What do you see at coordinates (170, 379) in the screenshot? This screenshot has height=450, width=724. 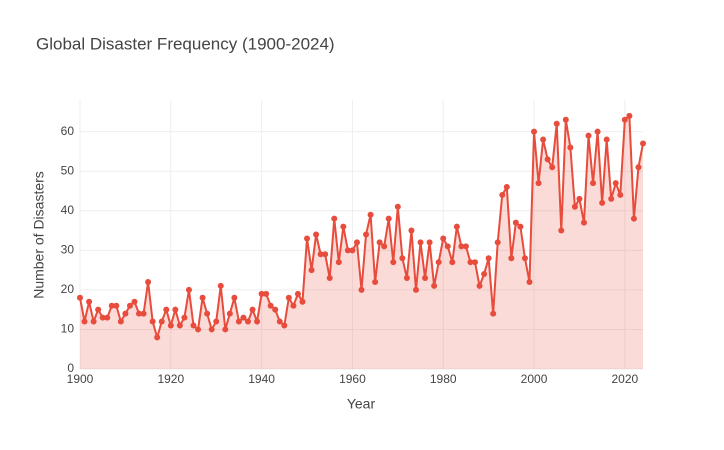 I see `x-tick-label: 1920` at bounding box center [170, 379].